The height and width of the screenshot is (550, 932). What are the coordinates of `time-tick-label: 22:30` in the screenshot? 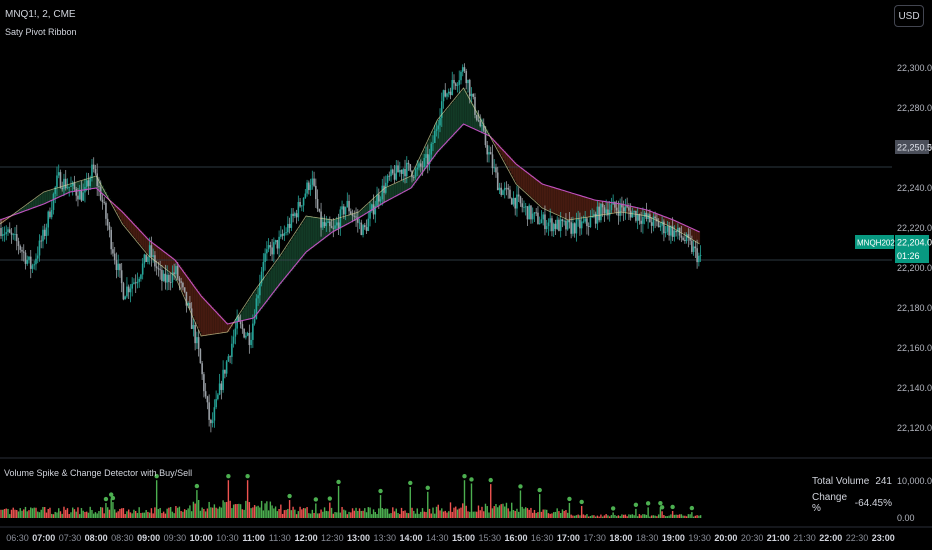 It's located at (857, 538).